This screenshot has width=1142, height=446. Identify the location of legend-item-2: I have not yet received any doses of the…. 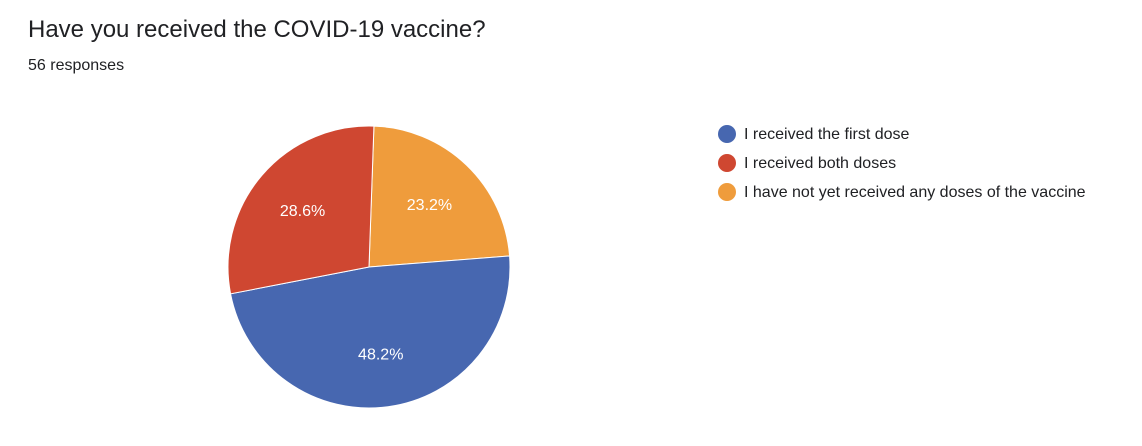
(918, 192).